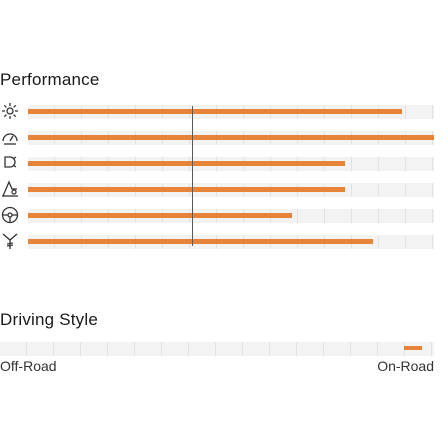  What do you see at coordinates (49, 319) in the screenshot?
I see `driving-style-title: Driving Style` at bounding box center [49, 319].